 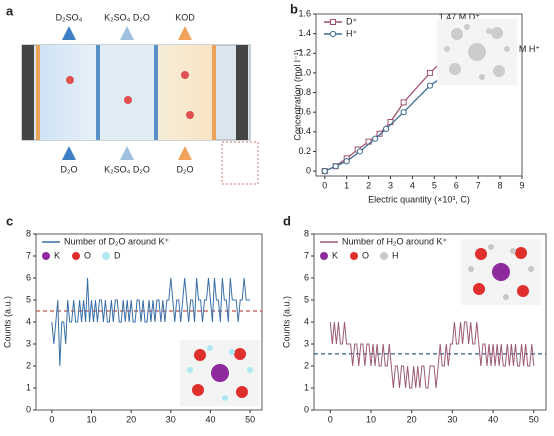 I want to click on y-tick-label: 1.6, so click(x=304, y=13).